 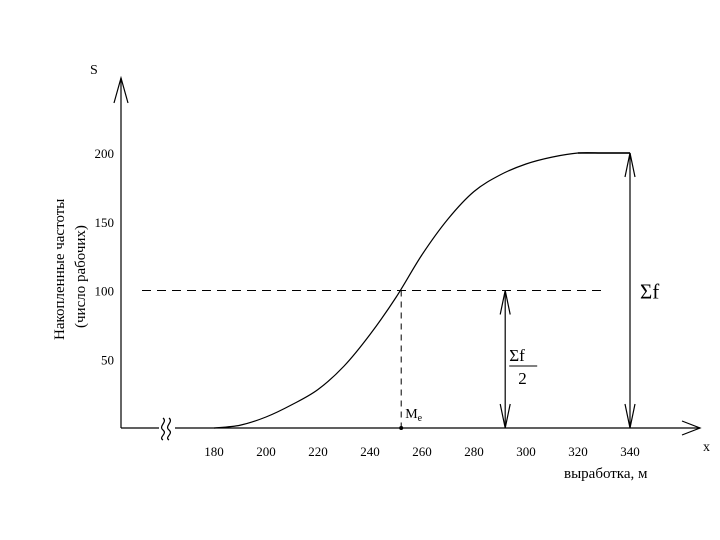 What do you see at coordinates (706, 447) in the screenshot?
I see `x-axis-symbol: x` at bounding box center [706, 447].